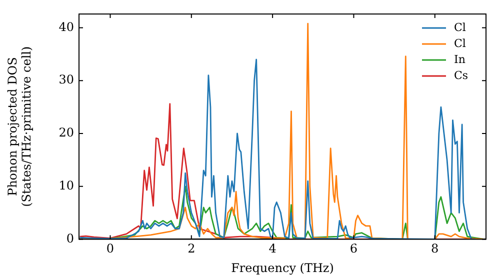 This screenshot has width=500, height=280. I want to click on x-tick-label: 8, so click(435, 249).